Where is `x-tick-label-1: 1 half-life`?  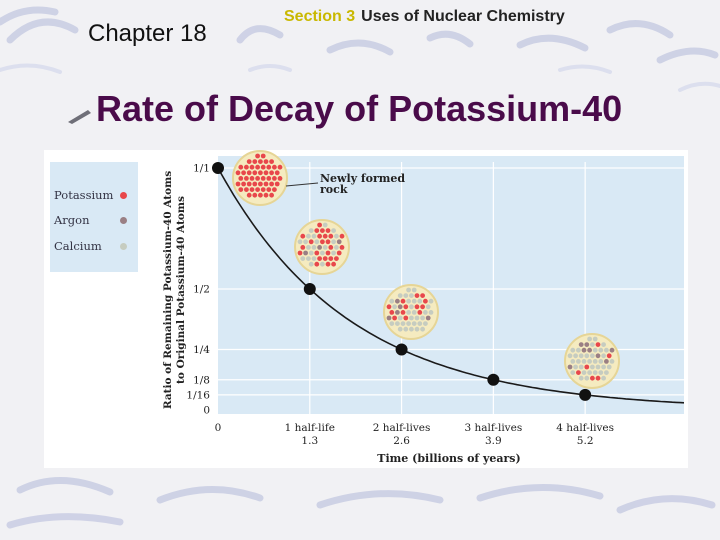 x-tick-label-1: 1 half-life is located at coordinates (310, 428).